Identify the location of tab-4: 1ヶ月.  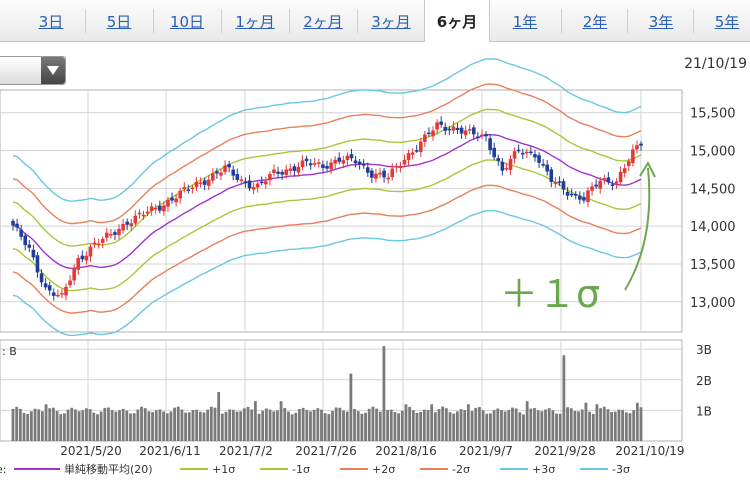
(255, 22).